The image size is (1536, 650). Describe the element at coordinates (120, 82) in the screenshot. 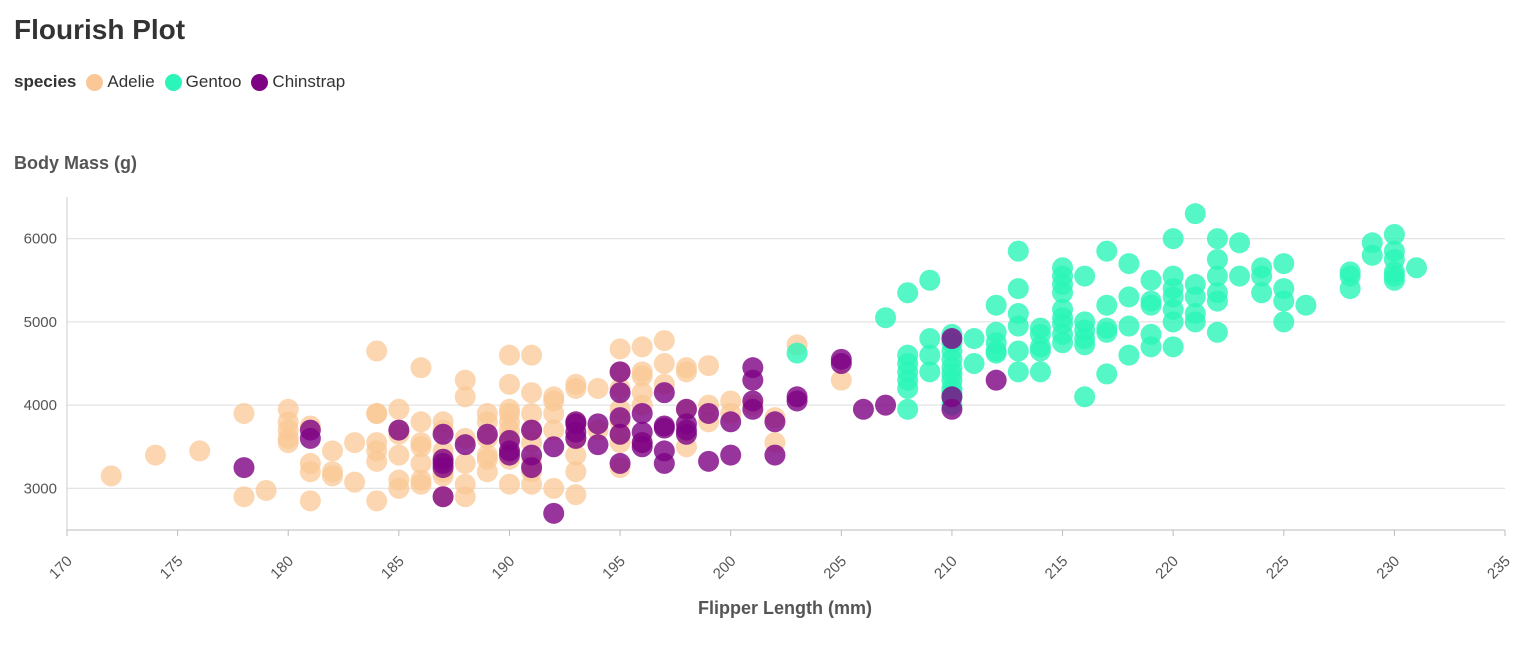

I see `legend-item-adelie: Adelie` at that location.